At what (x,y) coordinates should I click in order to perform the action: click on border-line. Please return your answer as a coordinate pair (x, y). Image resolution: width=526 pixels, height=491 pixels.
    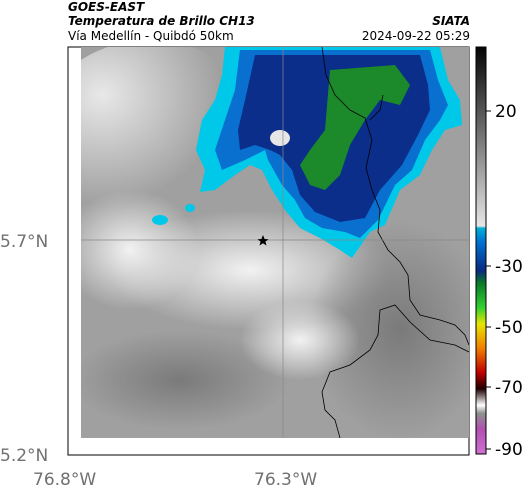
    Looking at the image, I should click on (376, 107).